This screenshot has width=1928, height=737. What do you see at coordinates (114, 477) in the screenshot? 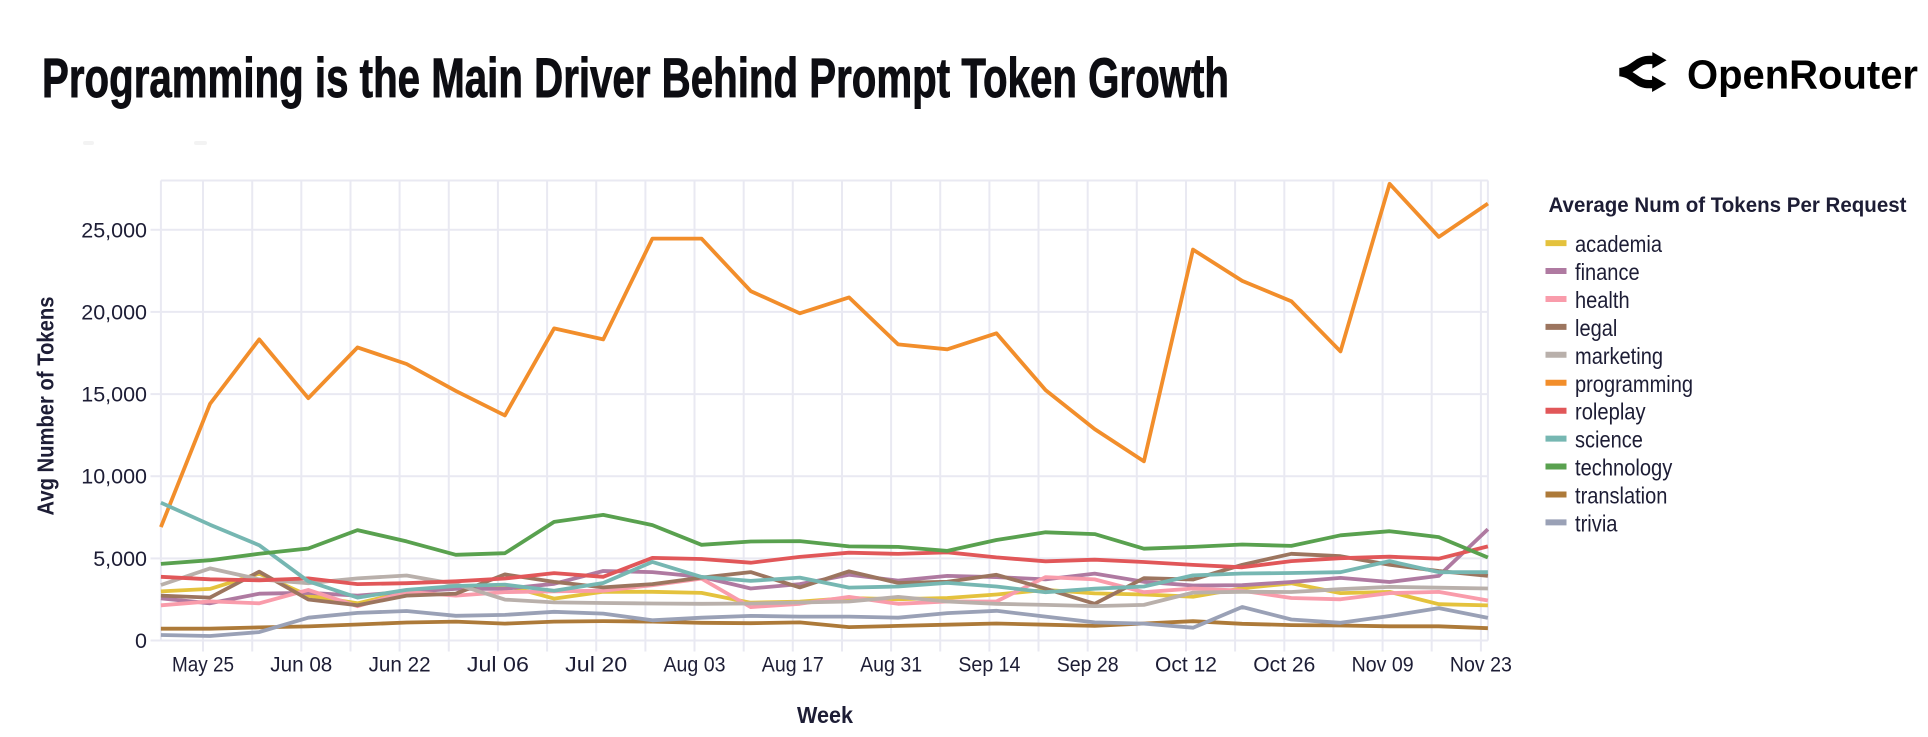
I see `svg-text: 10,000` at bounding box center [114, 477].